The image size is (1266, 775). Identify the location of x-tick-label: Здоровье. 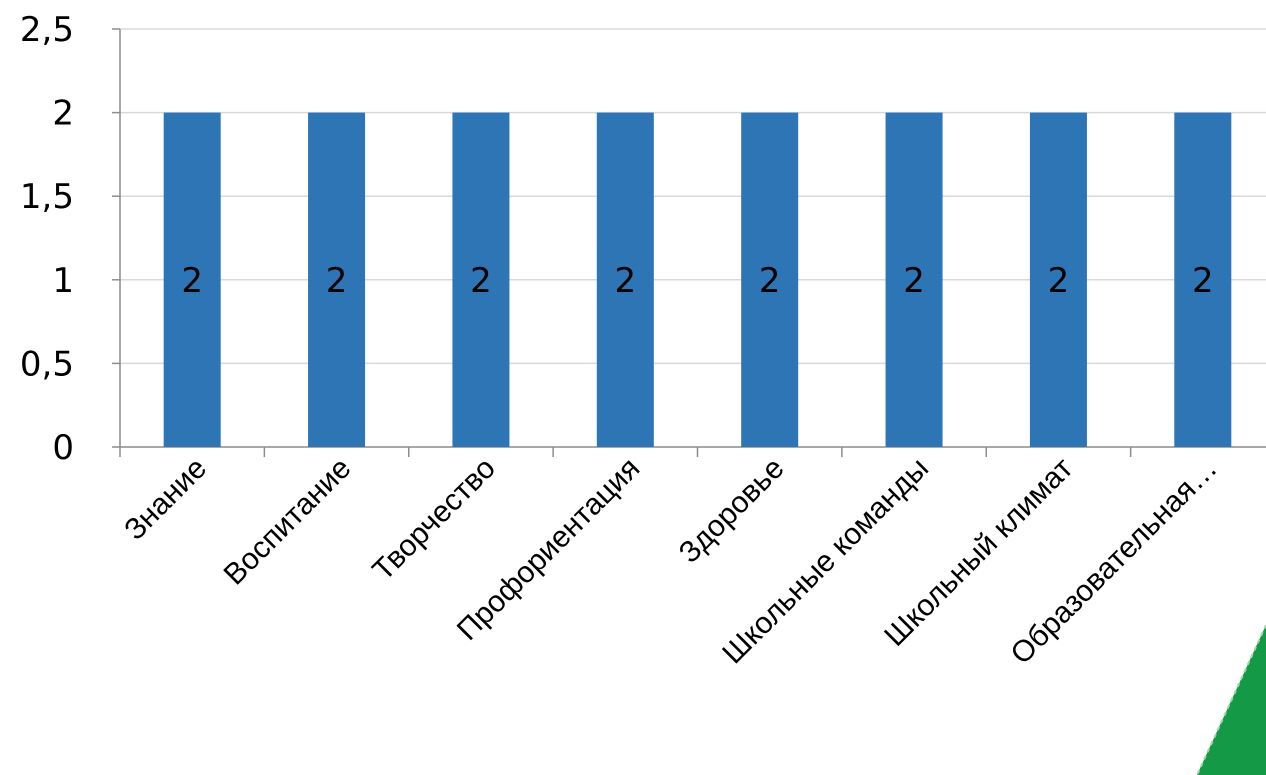
(732, 511).